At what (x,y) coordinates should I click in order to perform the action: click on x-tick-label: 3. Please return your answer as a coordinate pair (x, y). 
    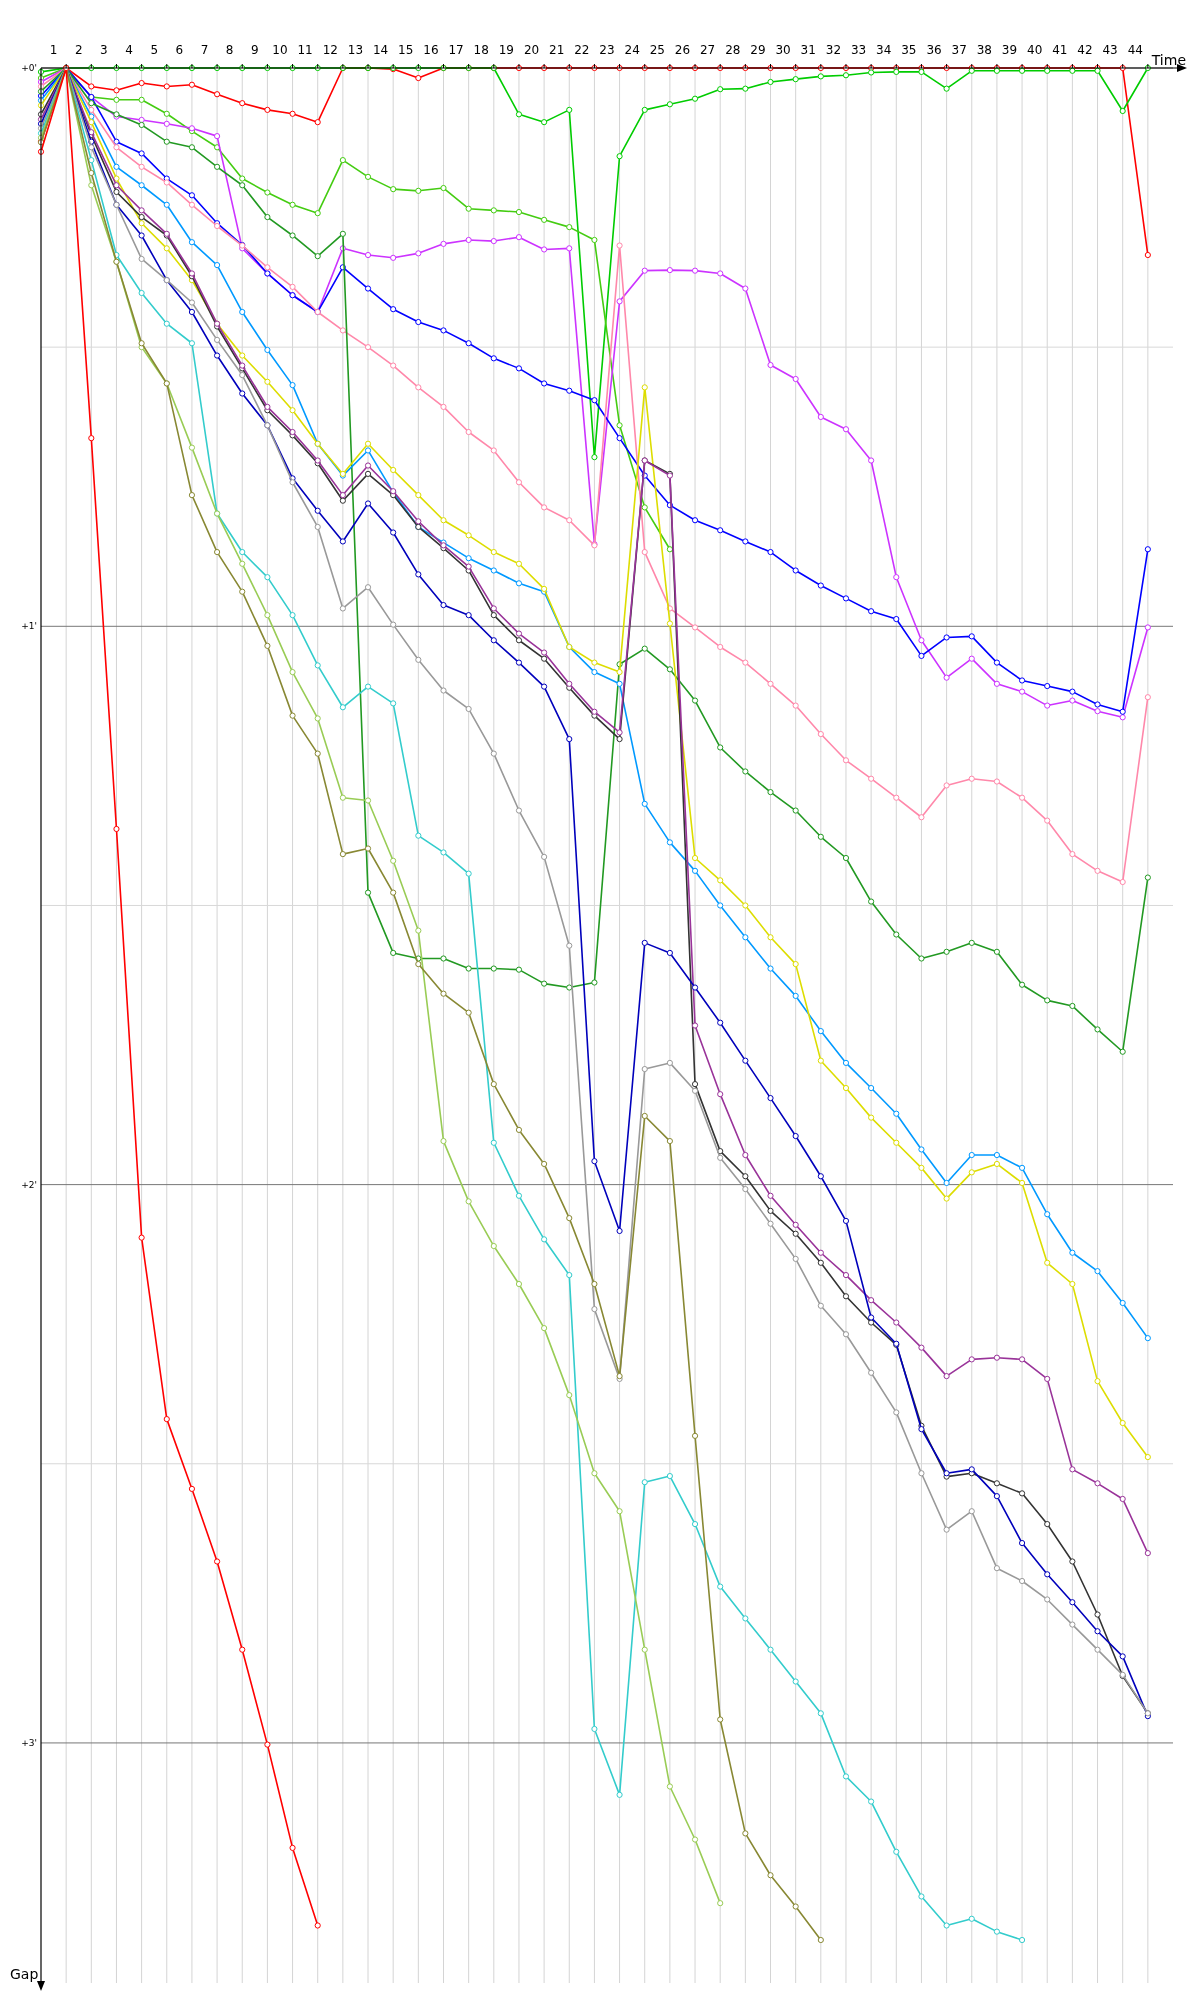
    Looking at the image, I should click on (104, 50).